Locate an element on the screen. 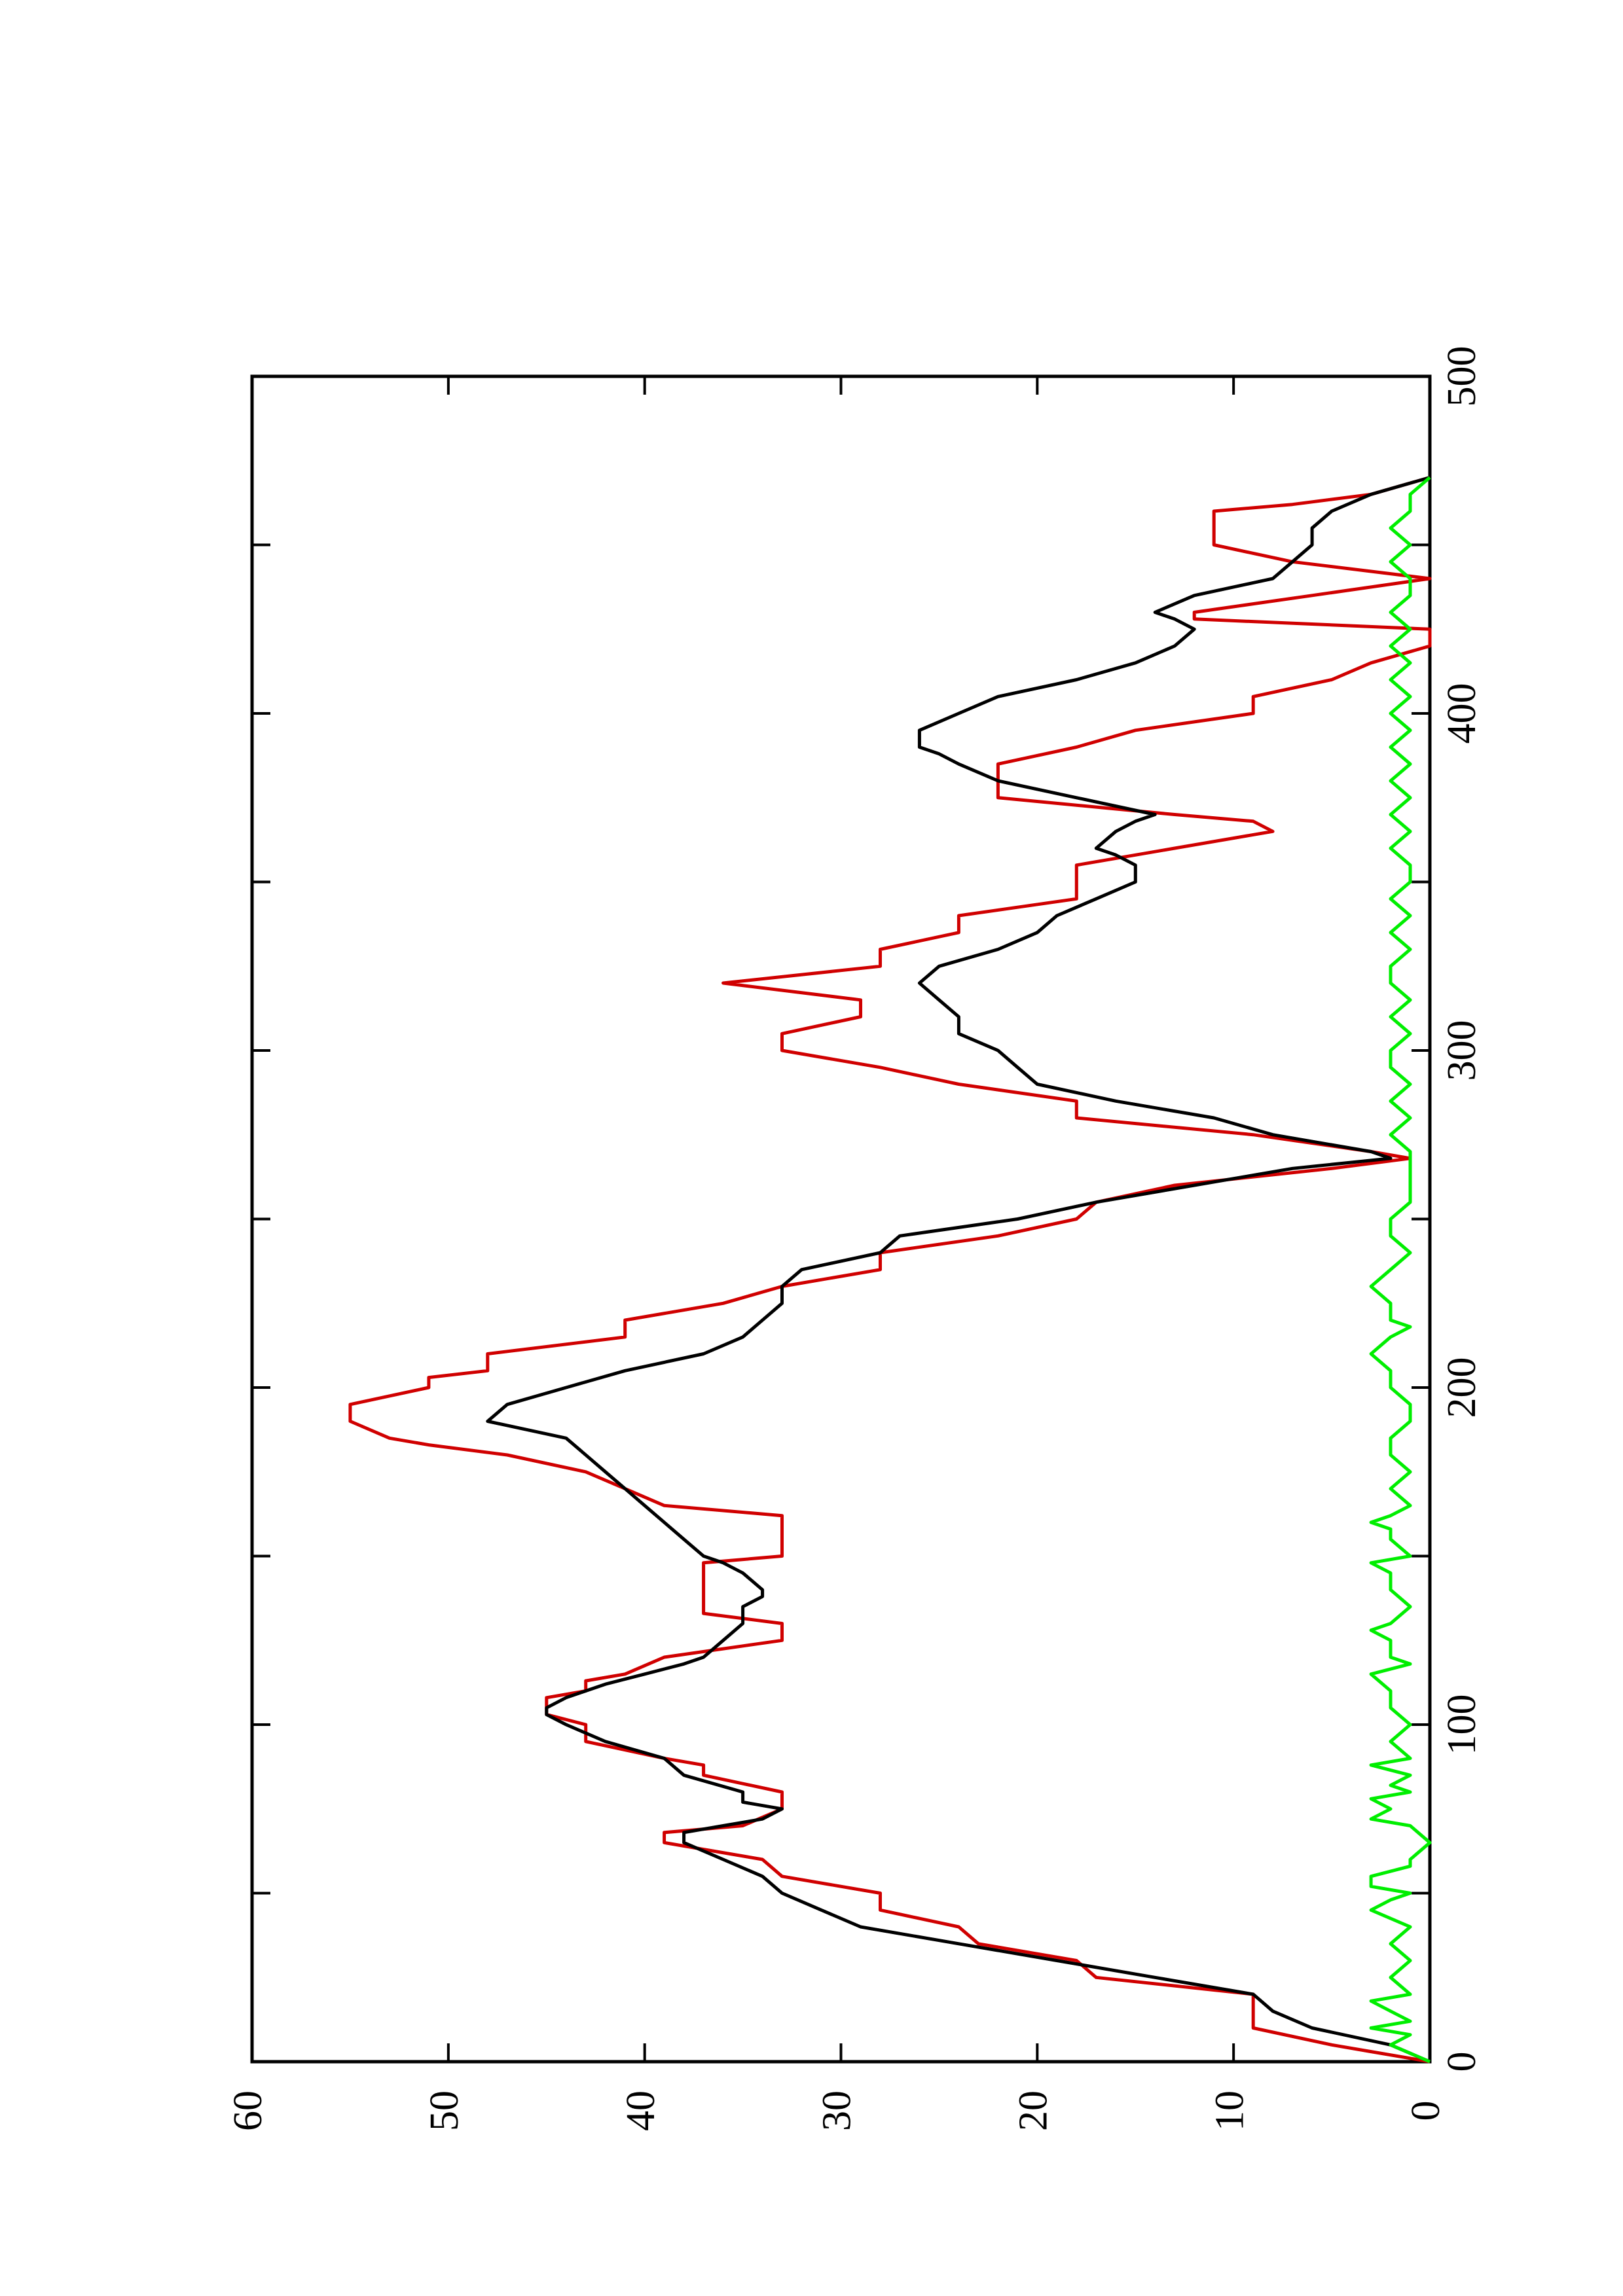 The height and width of the screenshot is (2296, 1623). x-ticks-bottom is located at coordinates (1421, 1219).